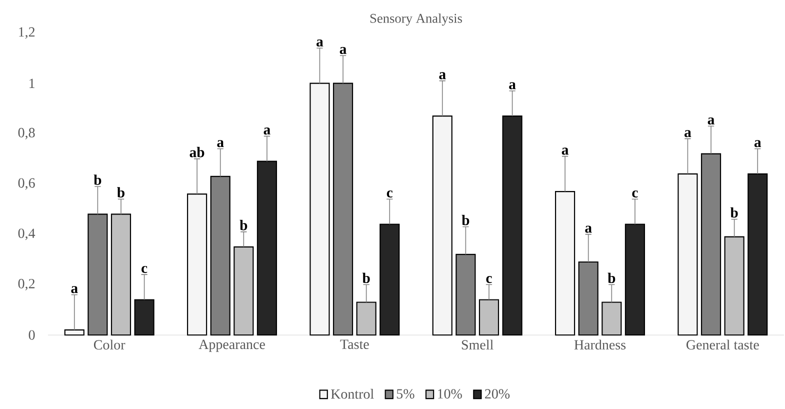 This screenshot has height=409, width=785. What do you see at coordinates (26, 284) in the screenshot?
I see `y-tick-label: 0,2` at bounding box center [26, 284].